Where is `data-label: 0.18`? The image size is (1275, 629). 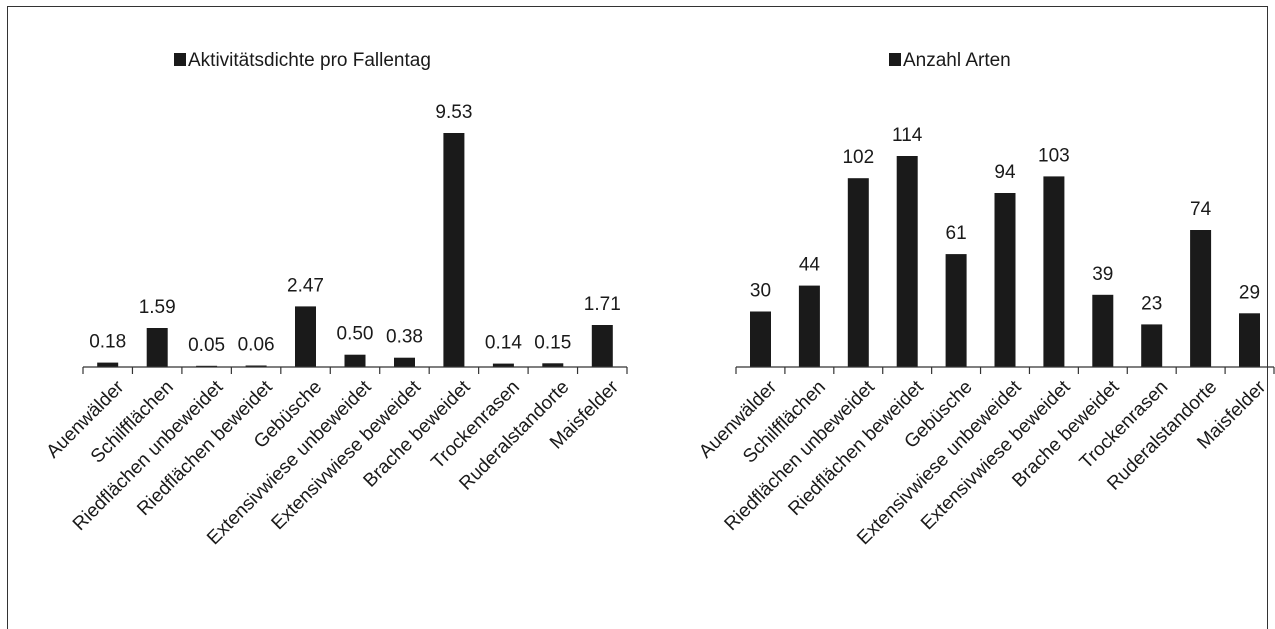
data-label: 0.18 is located at coordinates (107, 342).